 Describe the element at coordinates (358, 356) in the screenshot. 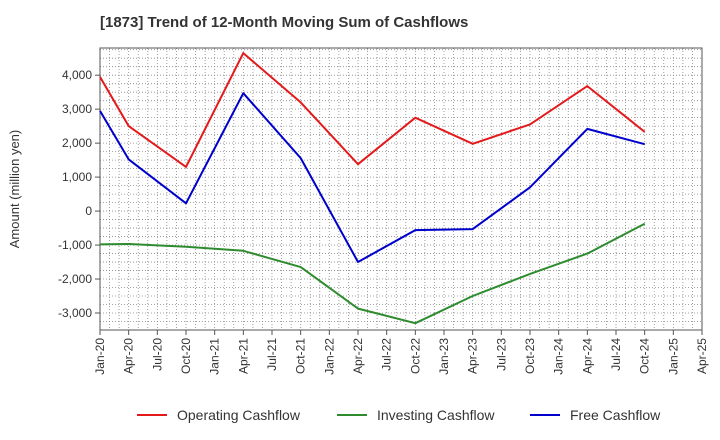

I see `x-tick-label: Apr-22` at that location.